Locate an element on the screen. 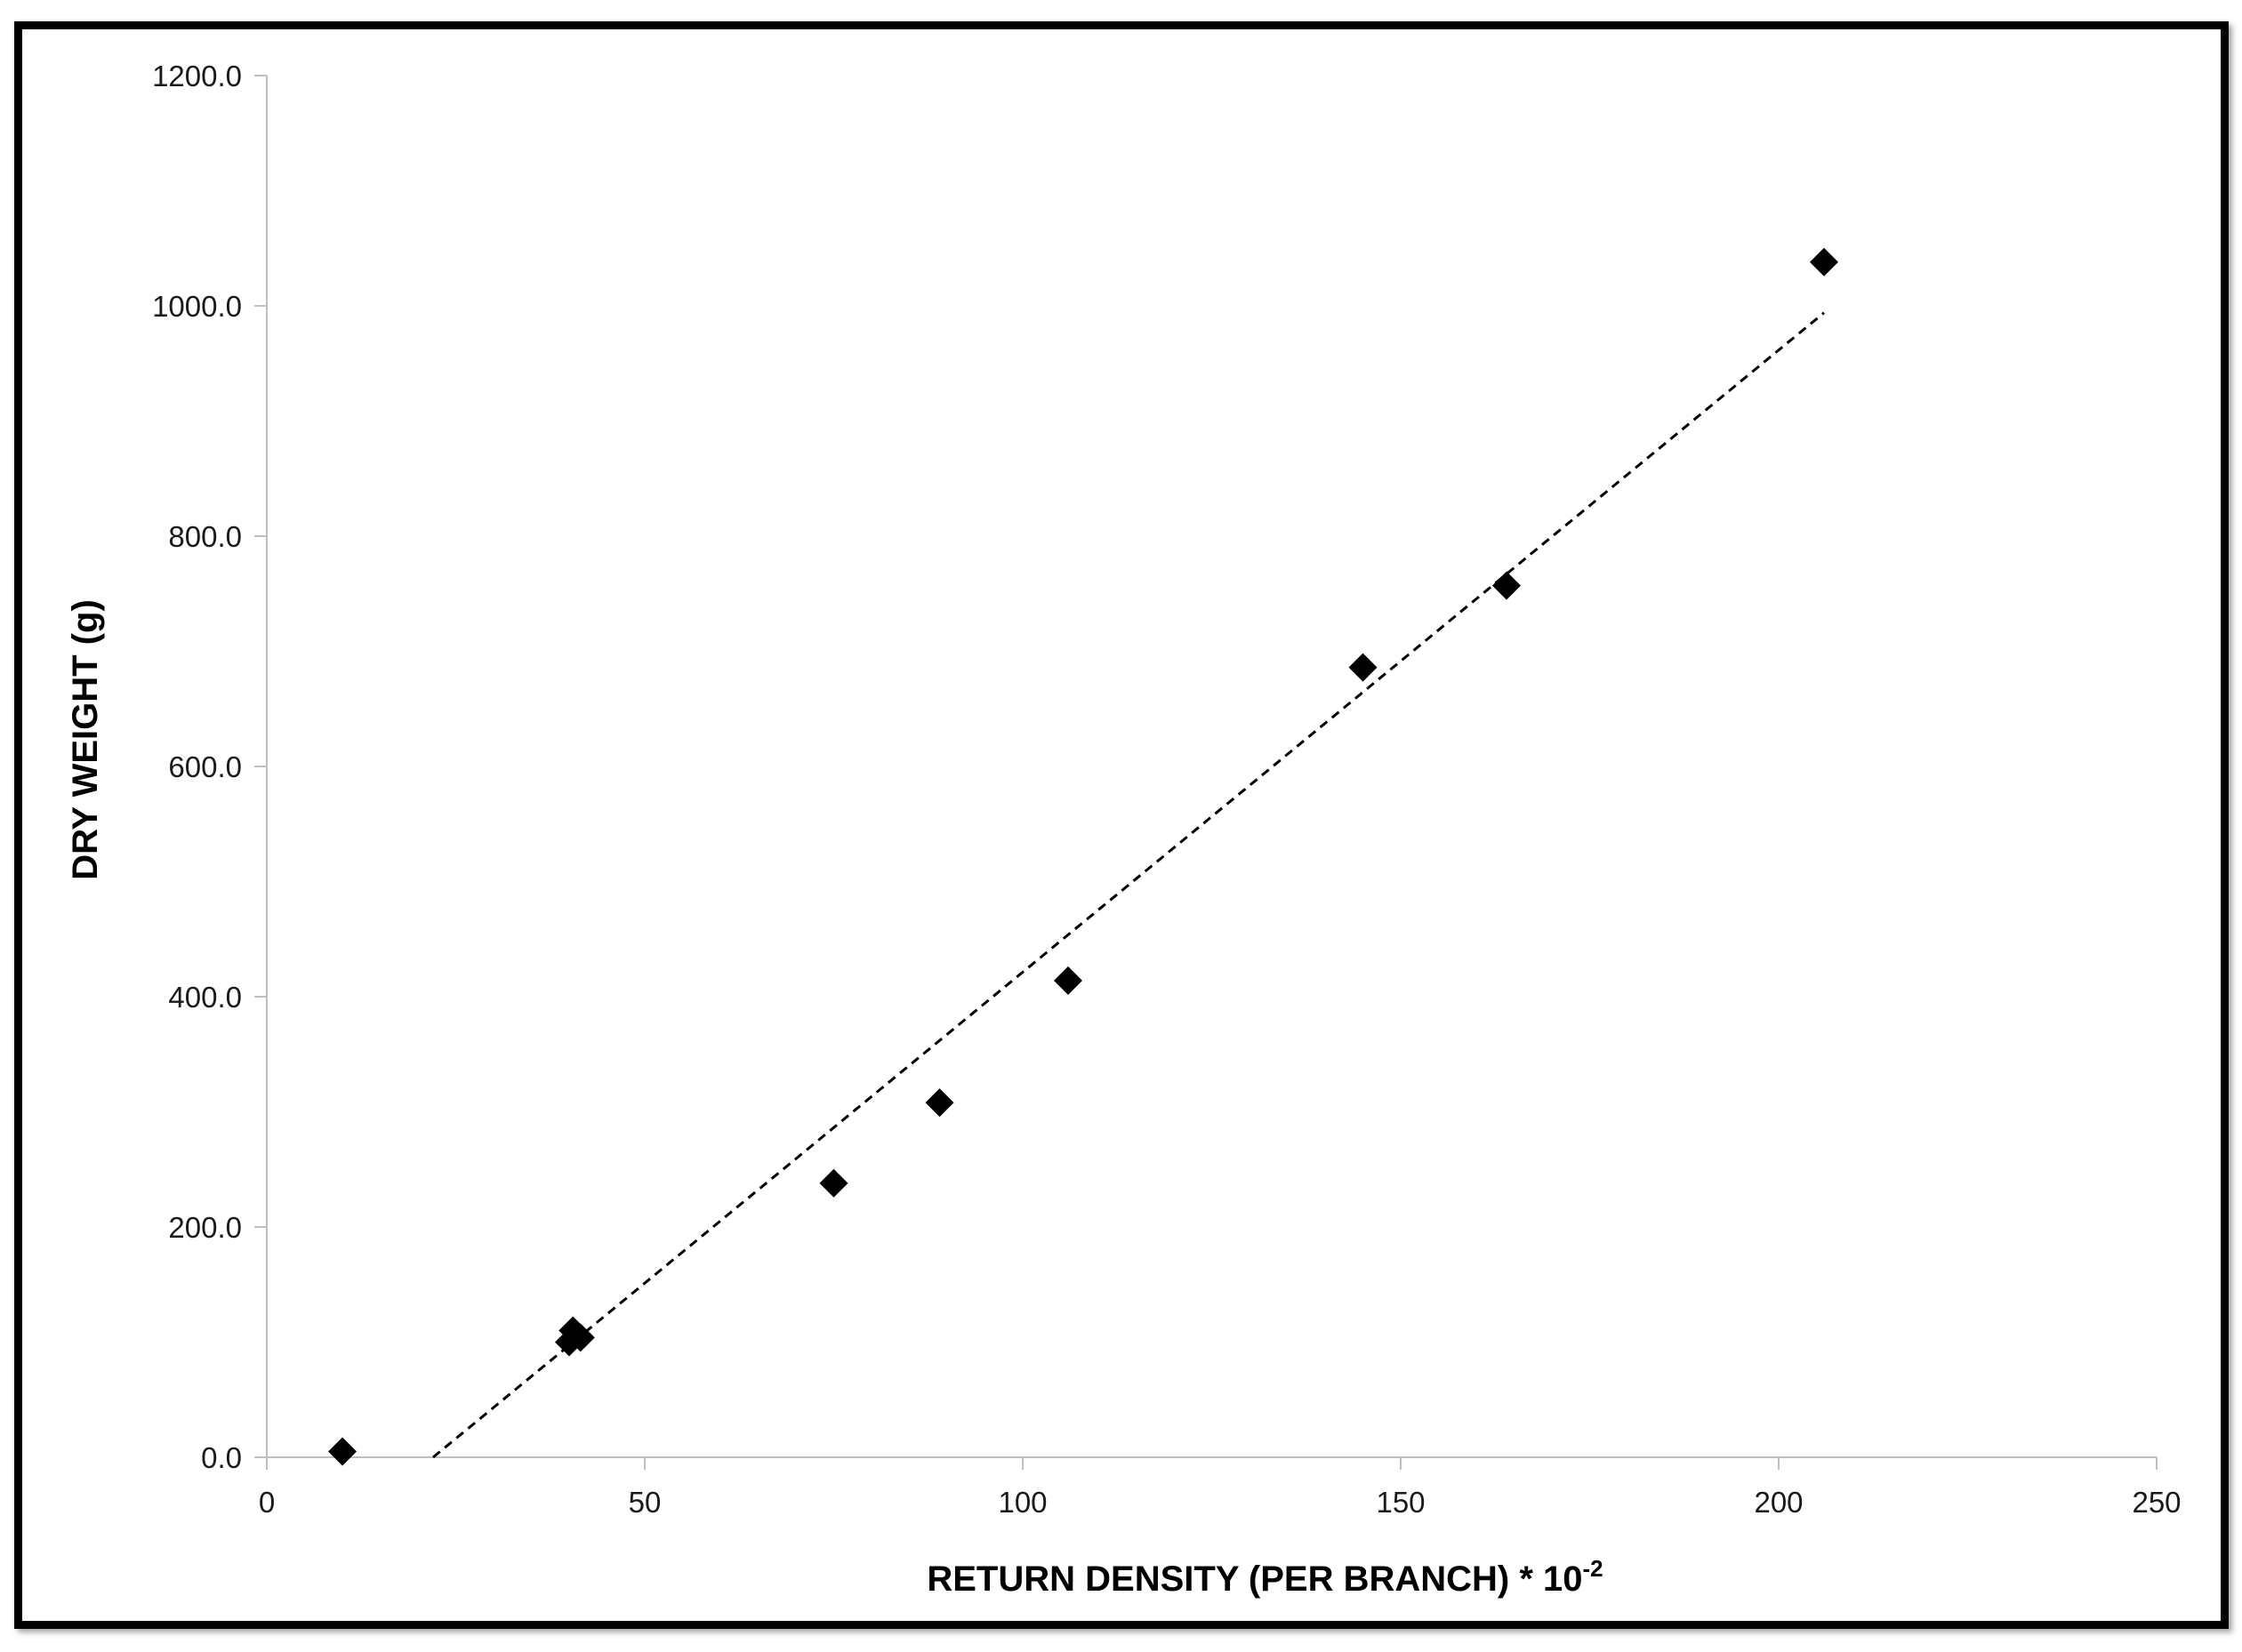 The image size is (2242, 1652). x-axis-title-text: RETURN DENSITY (PER BRANCH) * 10 is located at coordinates (1254, 1580).